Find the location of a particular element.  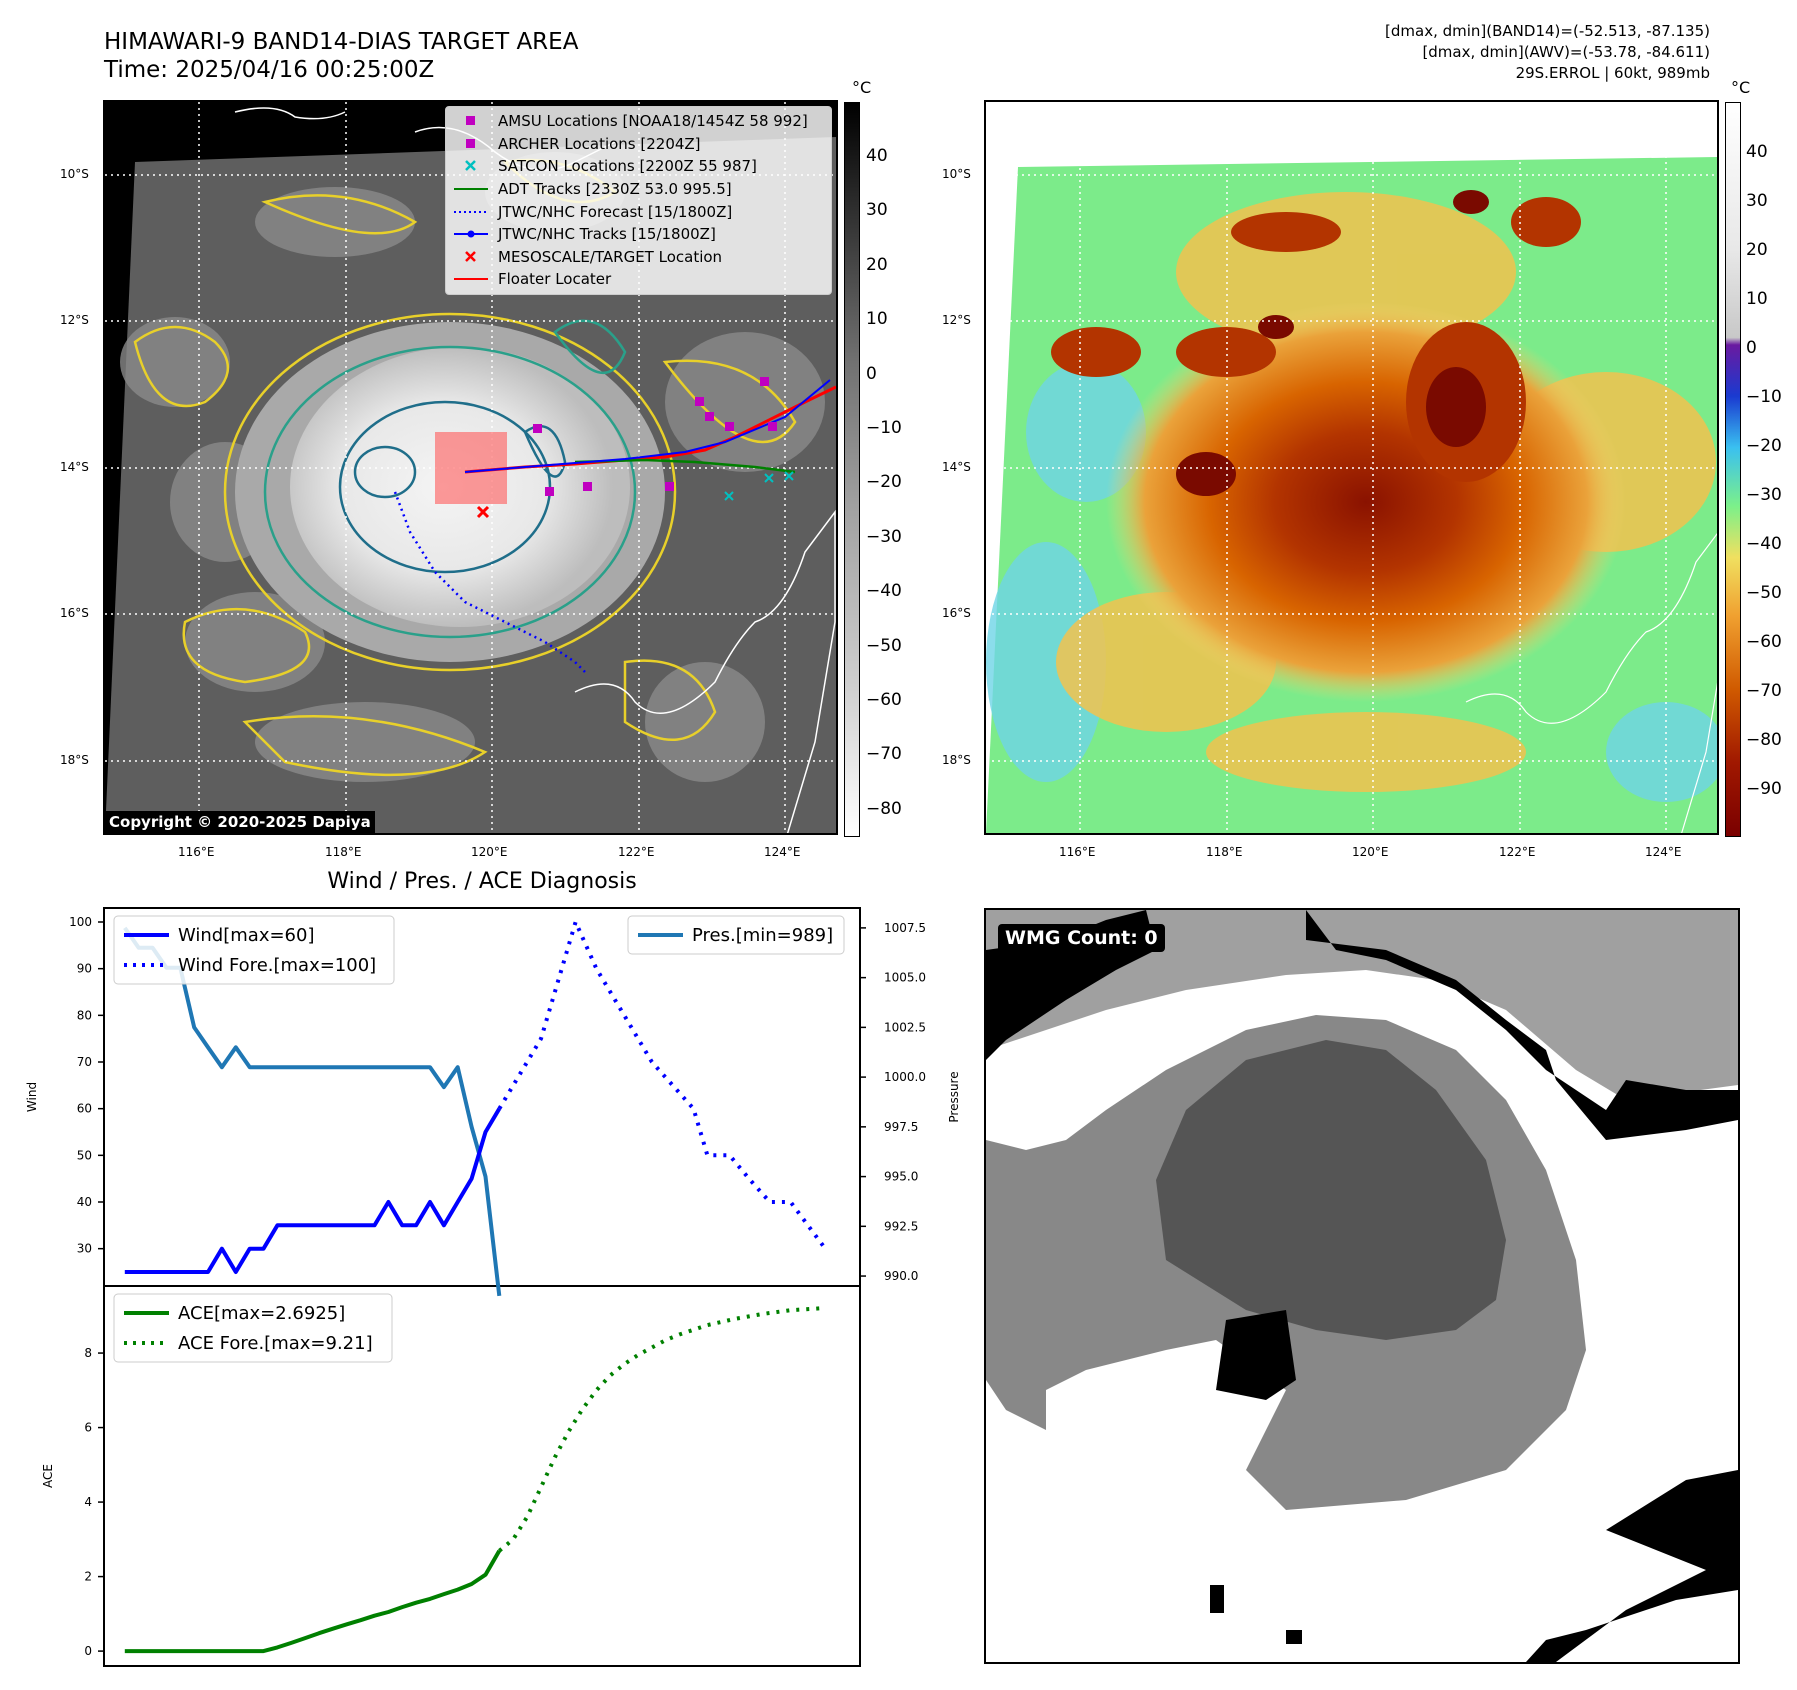

legend-item: SATCON Locations [2200Z 55 987] is located at coordinates (638, 166).